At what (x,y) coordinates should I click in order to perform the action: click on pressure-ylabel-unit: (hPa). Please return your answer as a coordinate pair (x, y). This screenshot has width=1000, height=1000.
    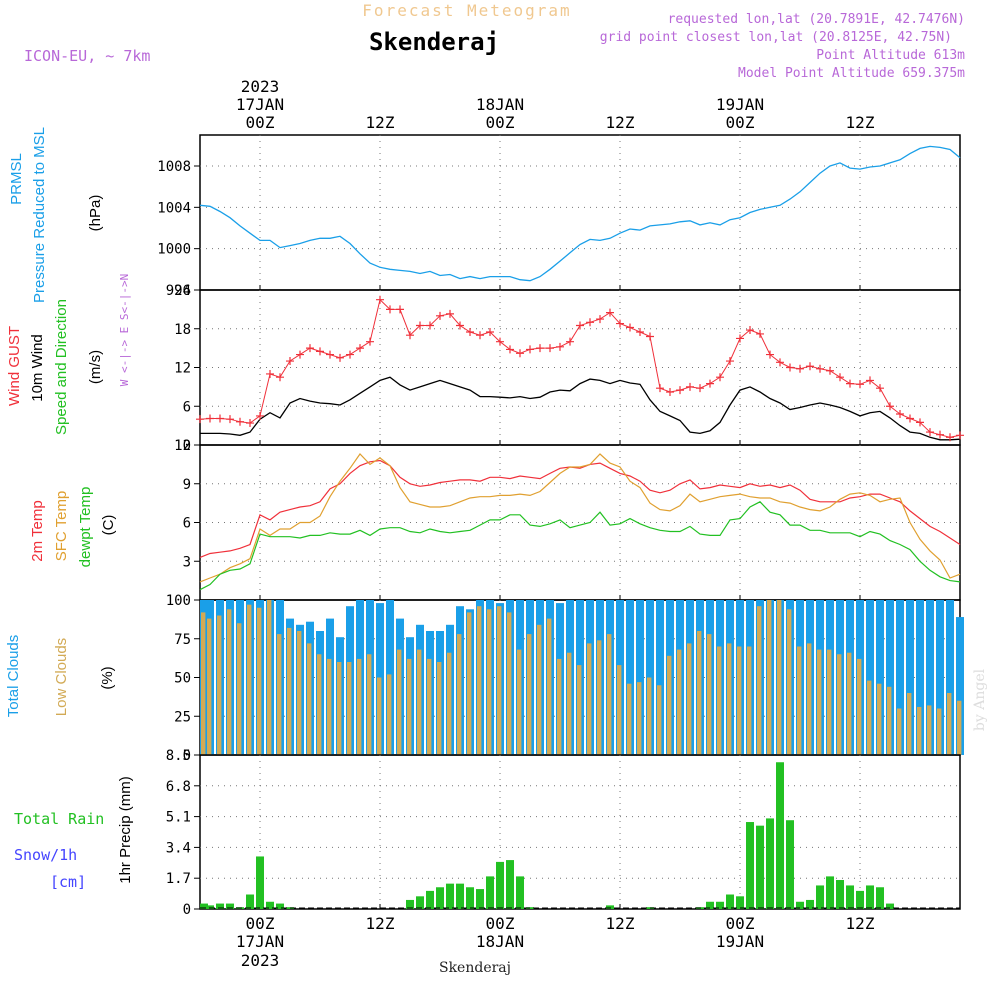
    Looking at the image, I should click on (95, 213).